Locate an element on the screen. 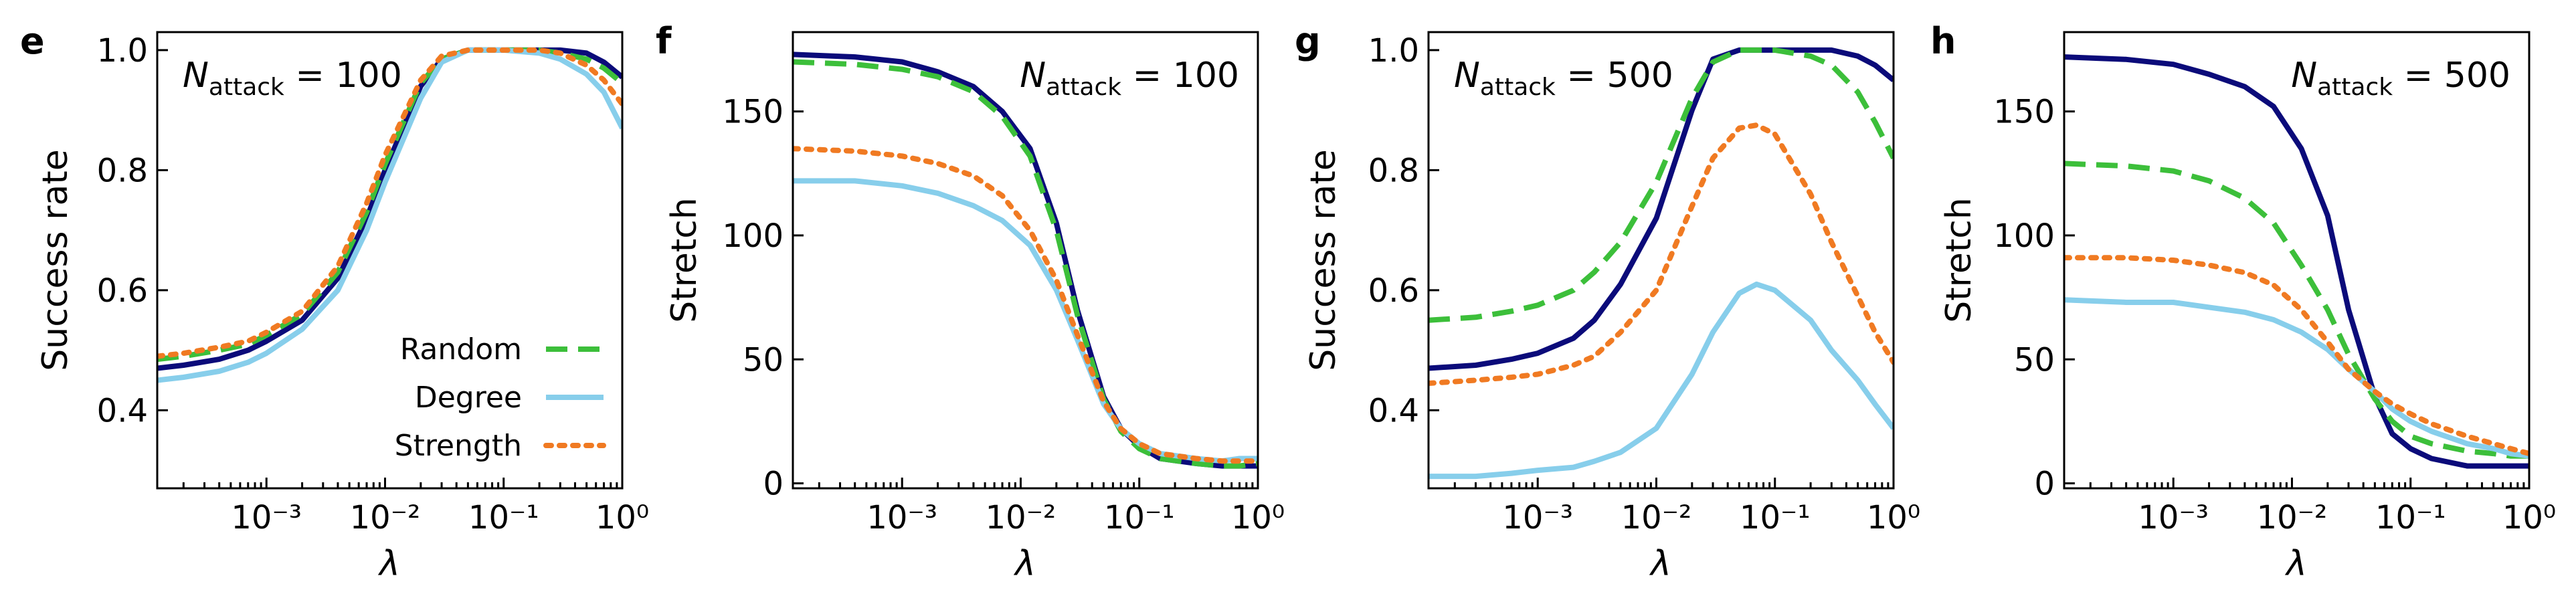 Image resolution: width=2576 pixels, height=600 pixels. legend-label-strength: Strength is located at coordinates (459, 446).